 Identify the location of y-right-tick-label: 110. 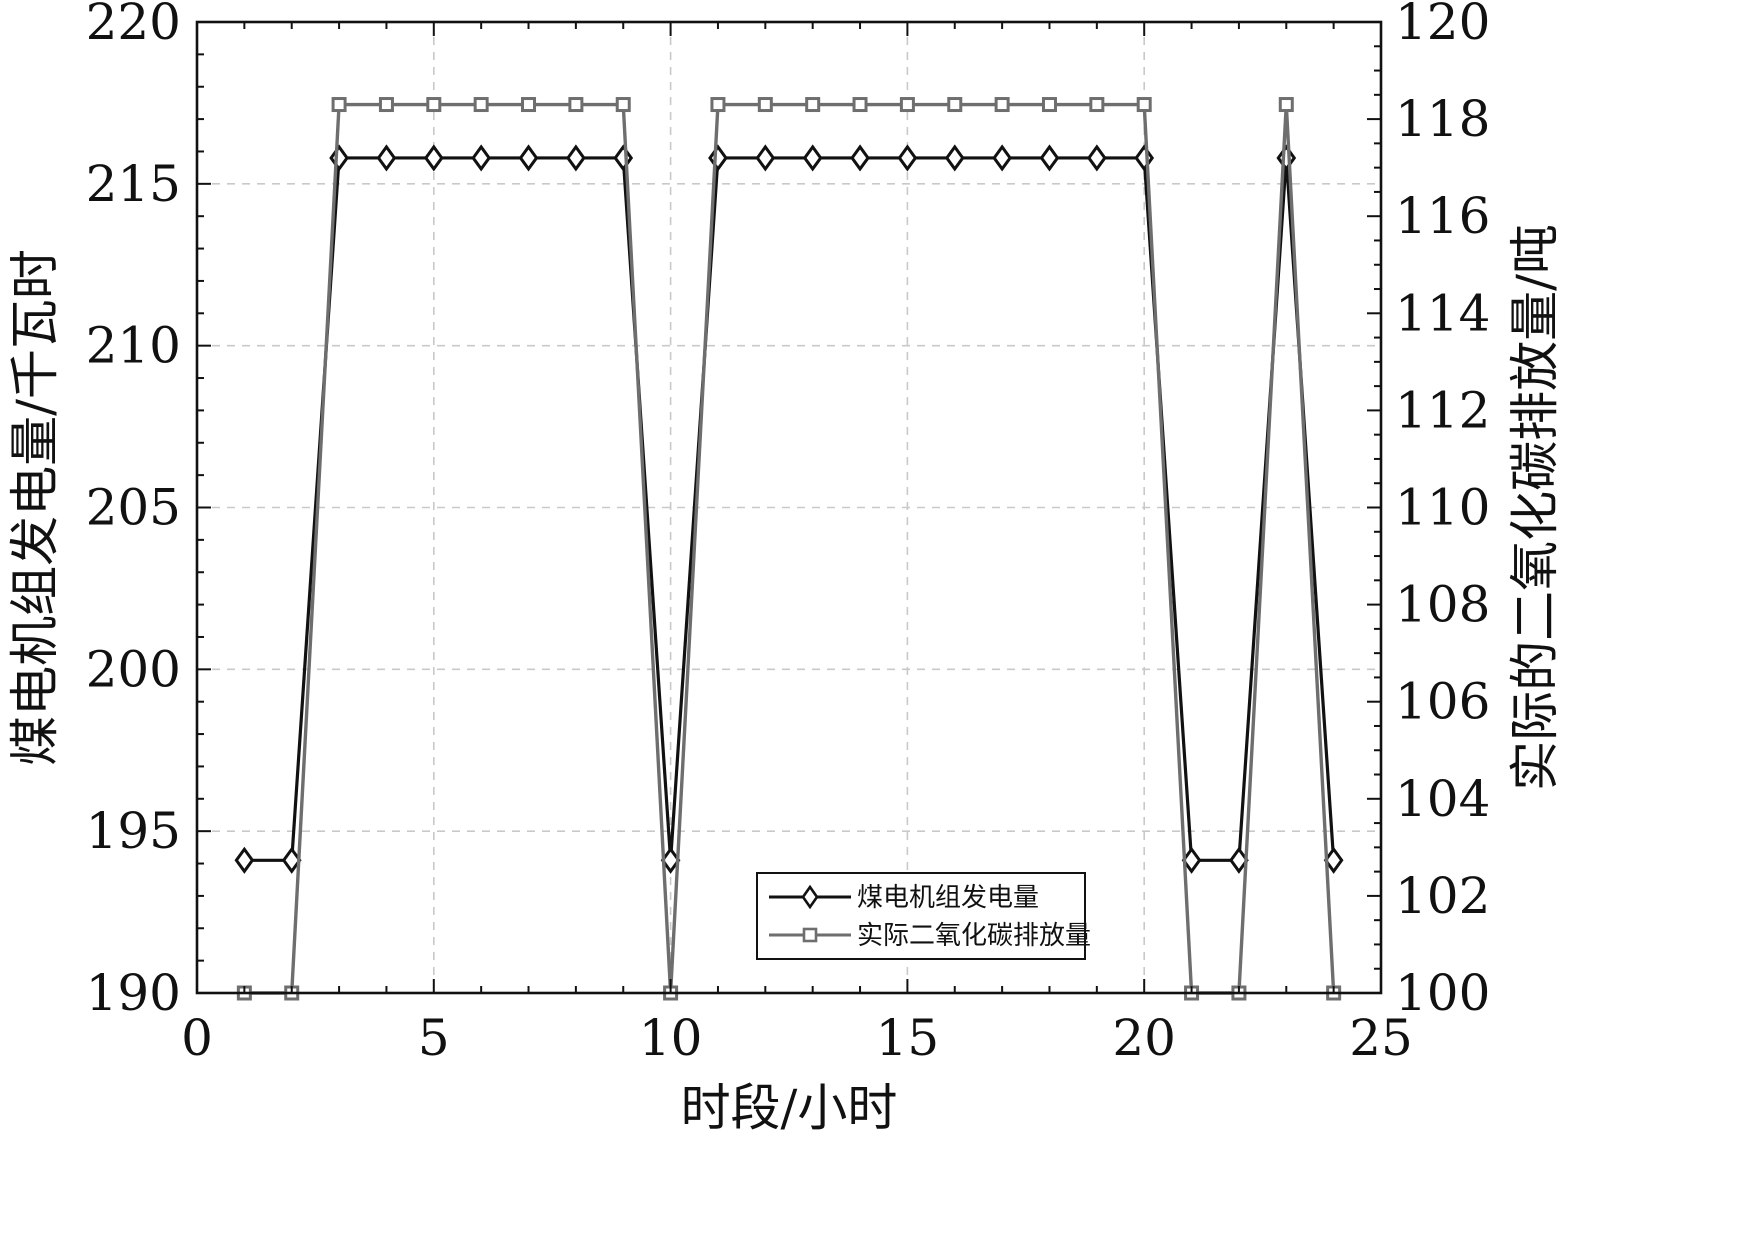
(1442, 508).